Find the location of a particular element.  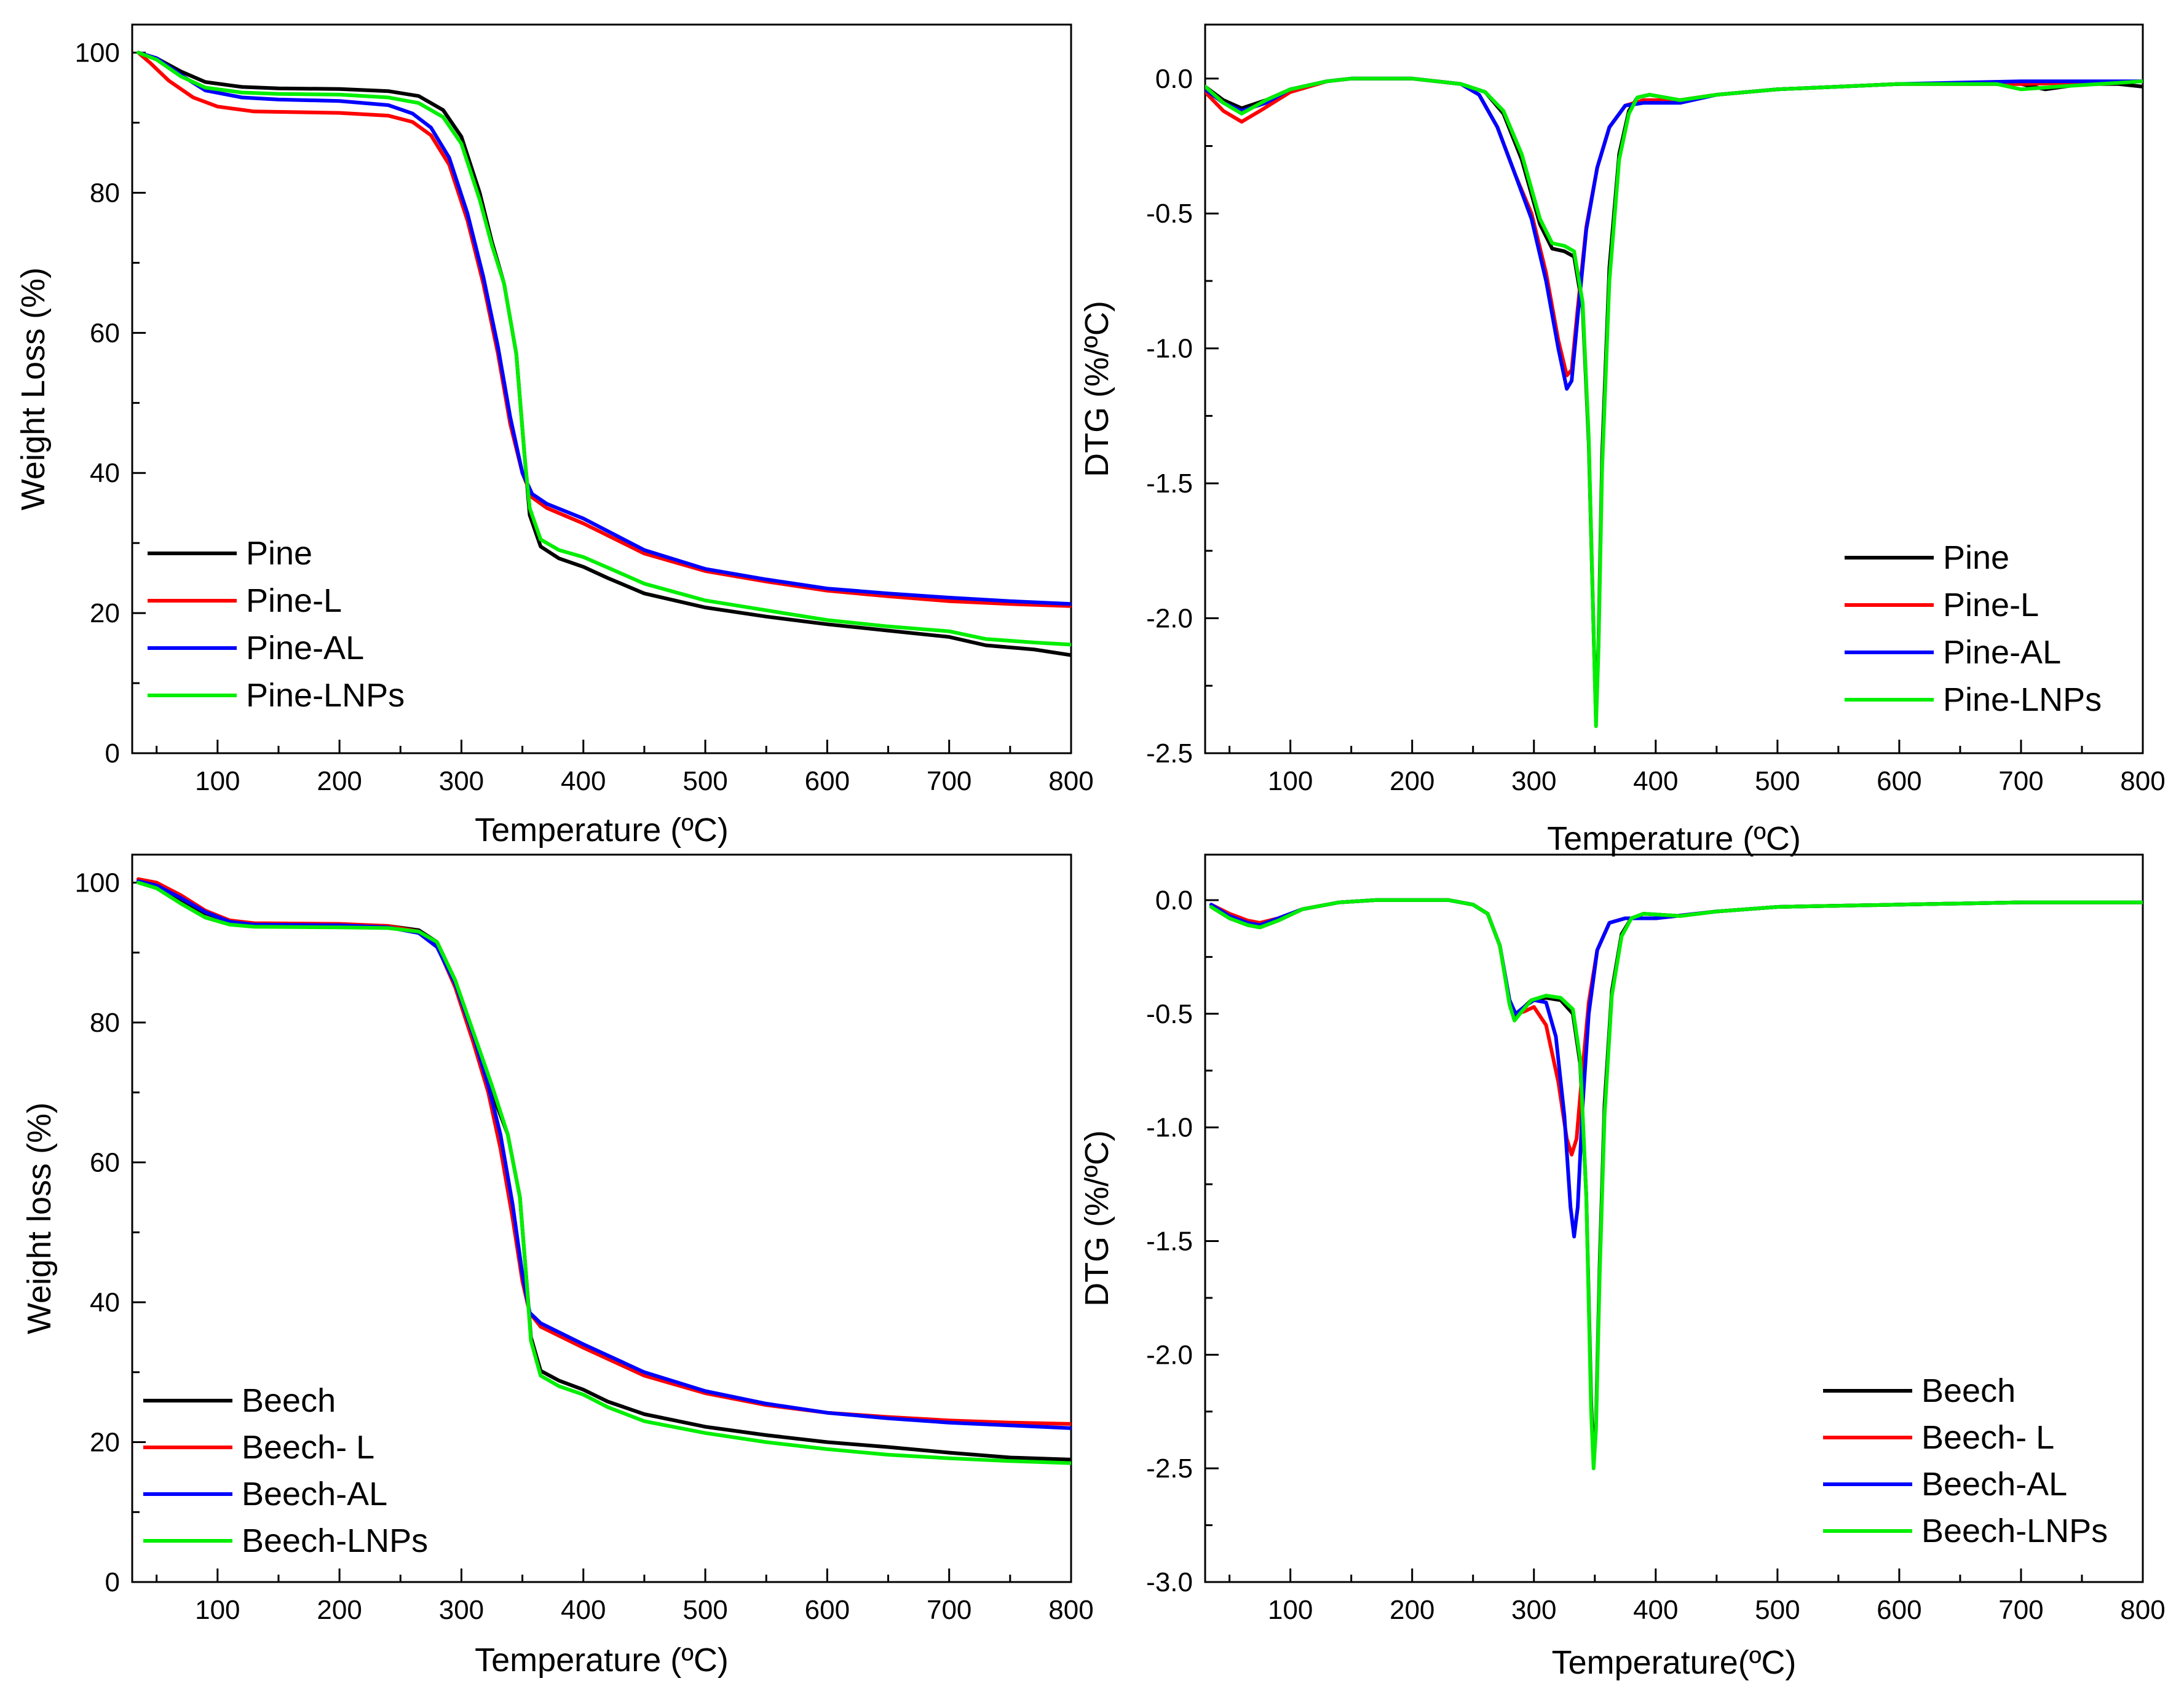

series-group is located at coordinates (603, 1171).